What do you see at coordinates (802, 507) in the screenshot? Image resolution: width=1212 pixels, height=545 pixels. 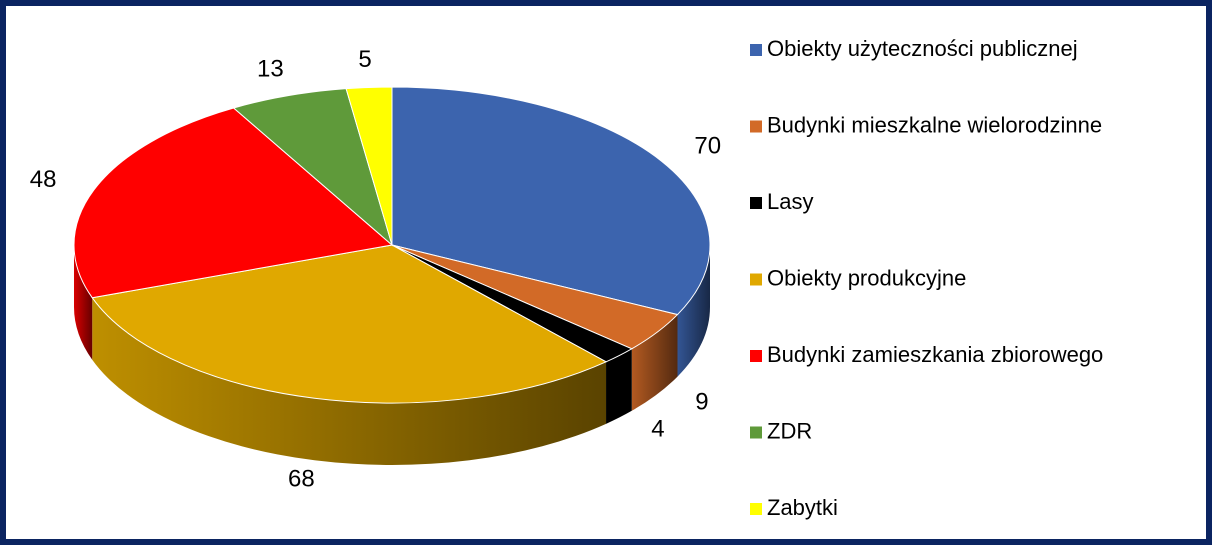 I see `legend-label: Zabytki` at bounding box center [802, 507].